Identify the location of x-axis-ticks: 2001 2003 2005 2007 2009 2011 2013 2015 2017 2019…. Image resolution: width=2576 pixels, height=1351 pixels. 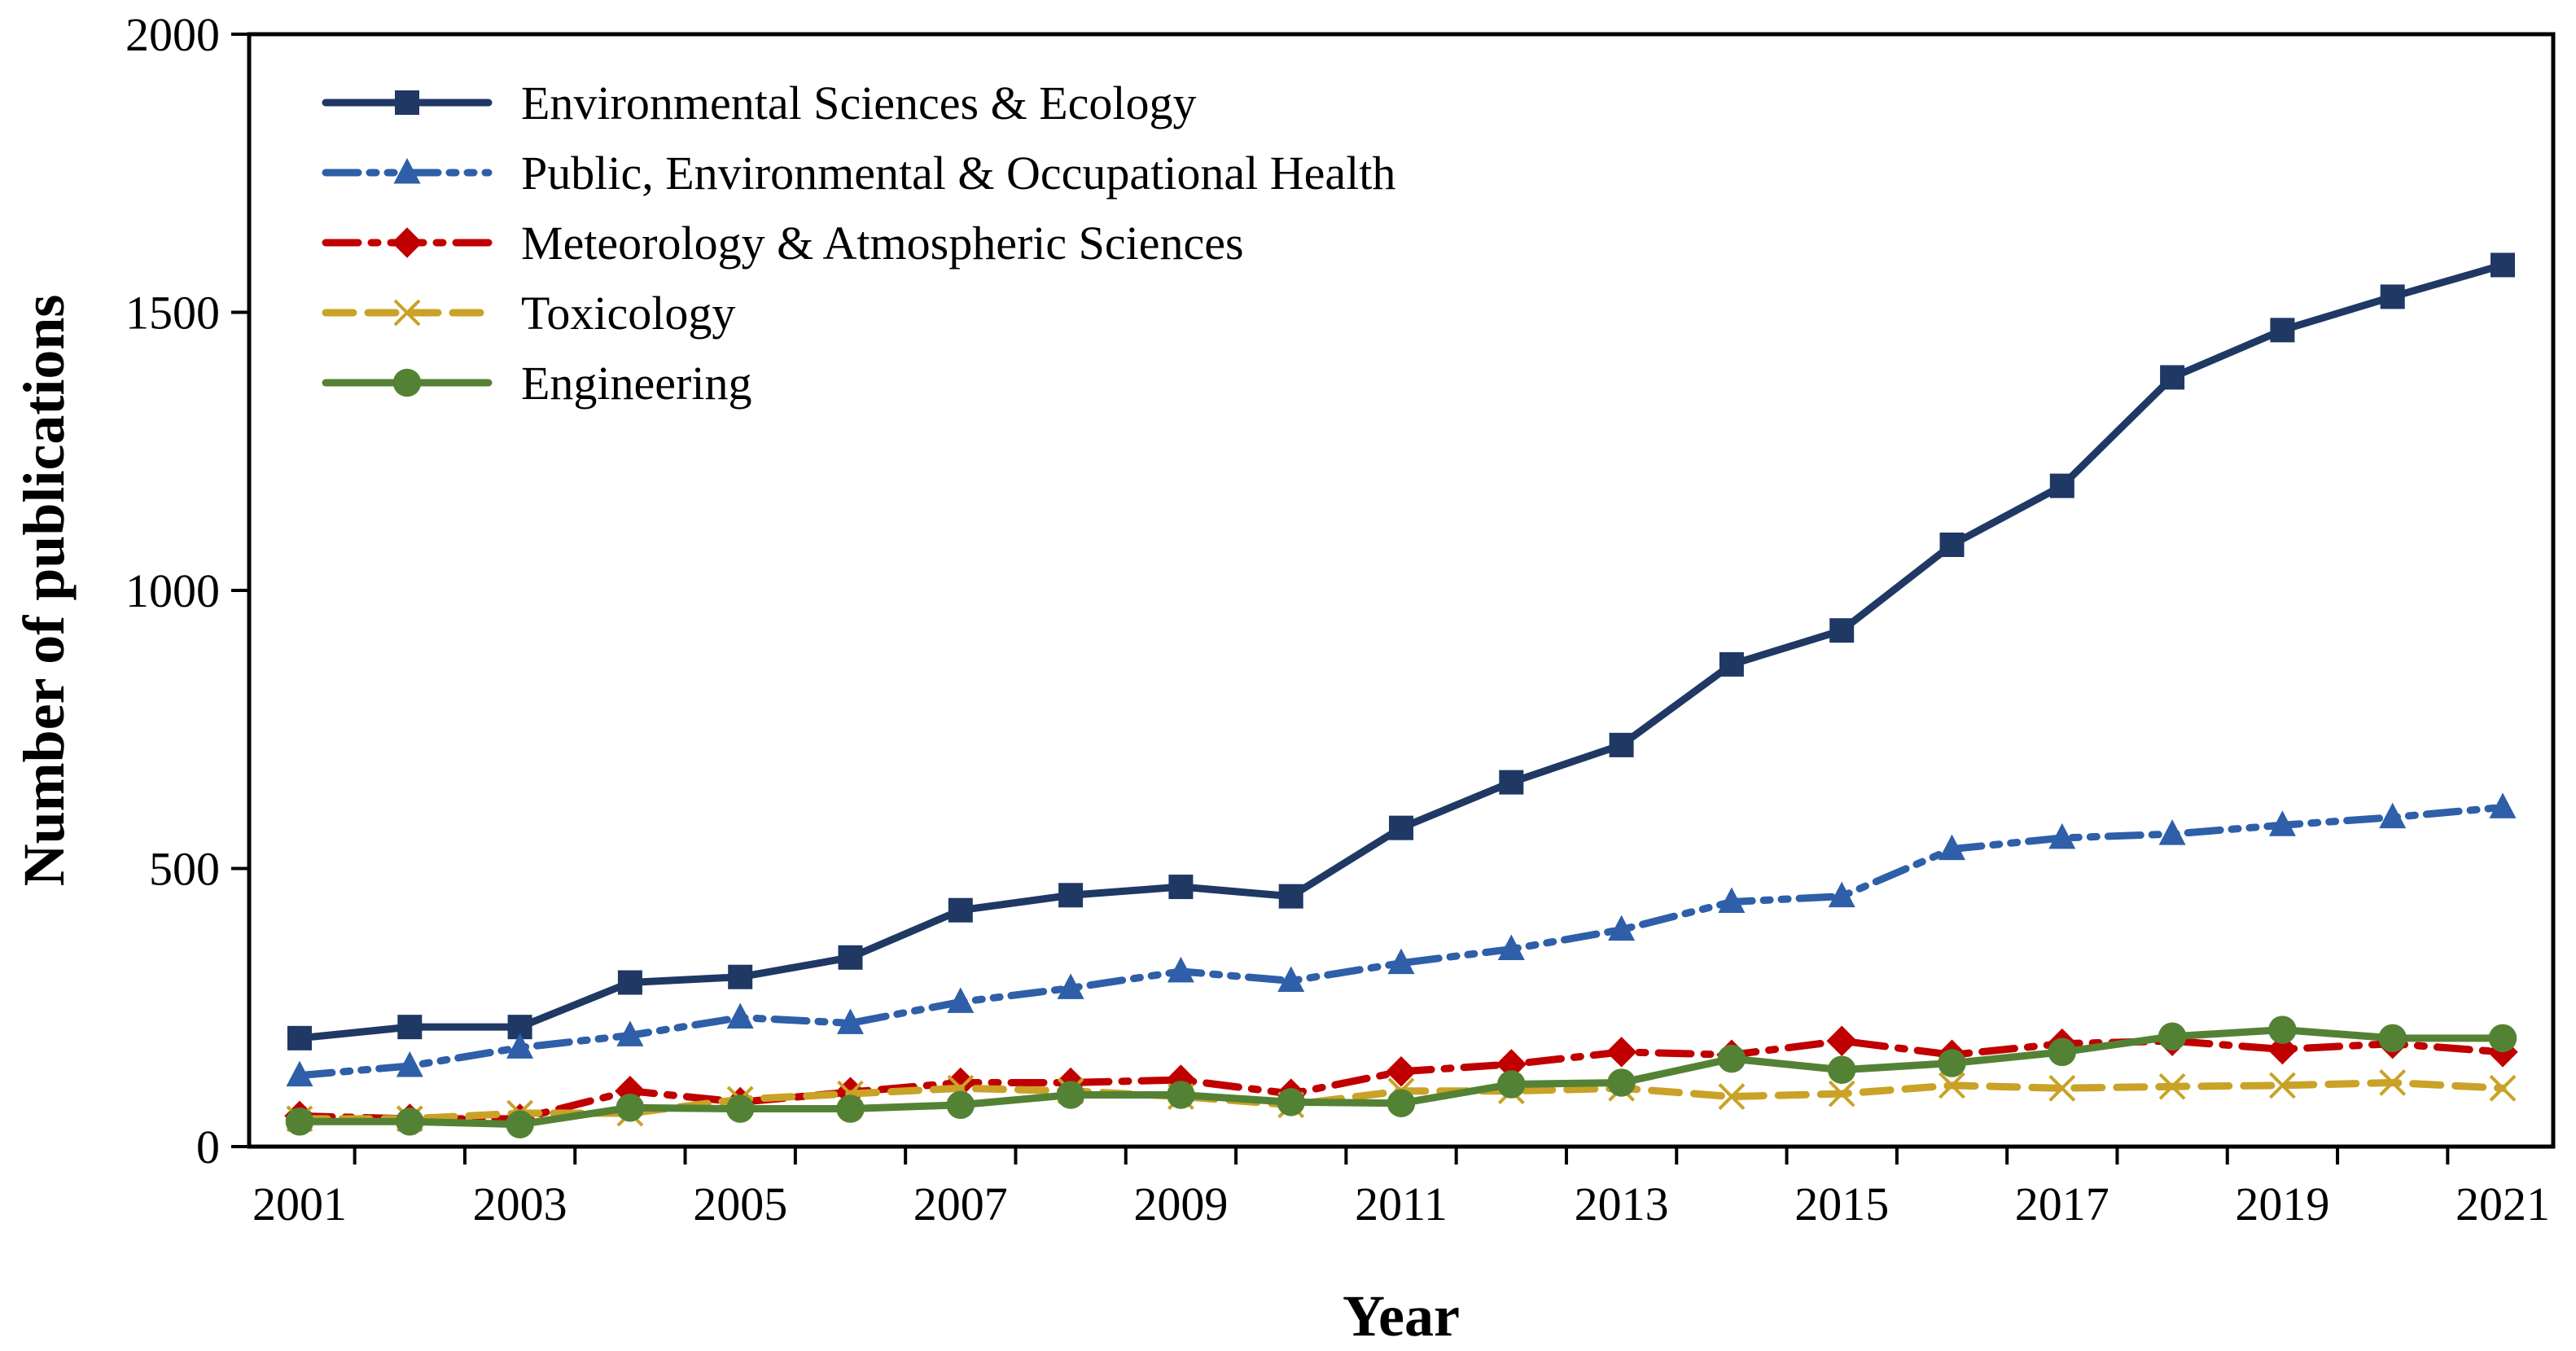
(1401, 1188).